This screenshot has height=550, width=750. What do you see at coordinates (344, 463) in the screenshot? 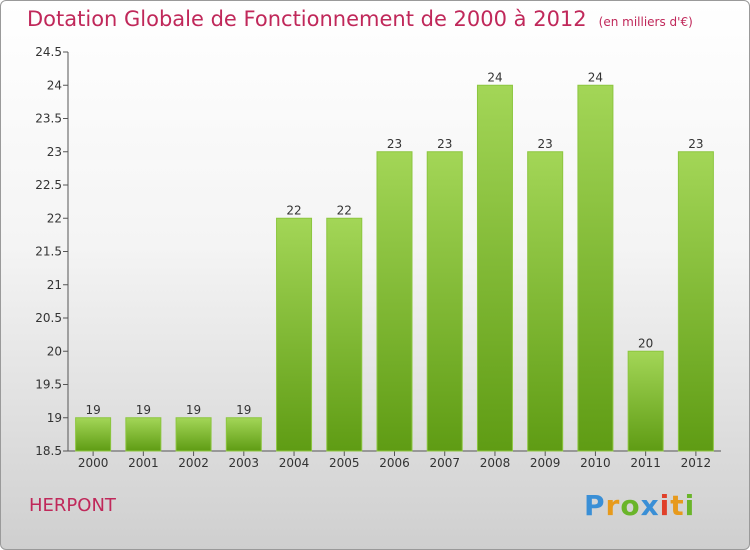
I see `x-tick-label: 2005` at bounding box center [344, 463].